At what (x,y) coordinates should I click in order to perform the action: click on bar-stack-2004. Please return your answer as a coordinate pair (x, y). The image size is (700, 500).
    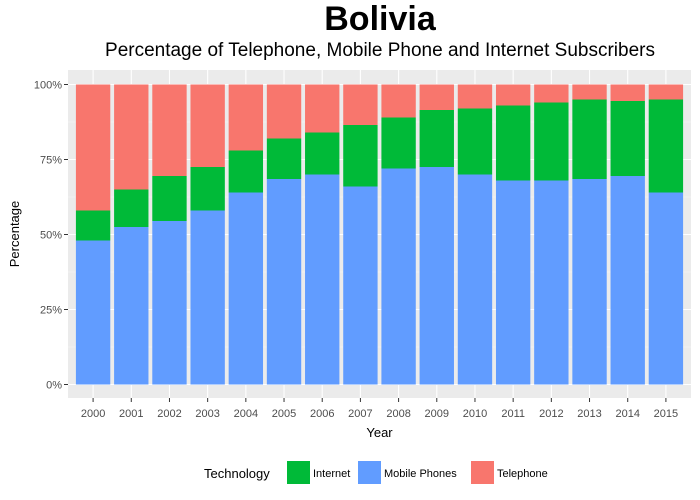
    Looking at the image, I should click on (246, 234).